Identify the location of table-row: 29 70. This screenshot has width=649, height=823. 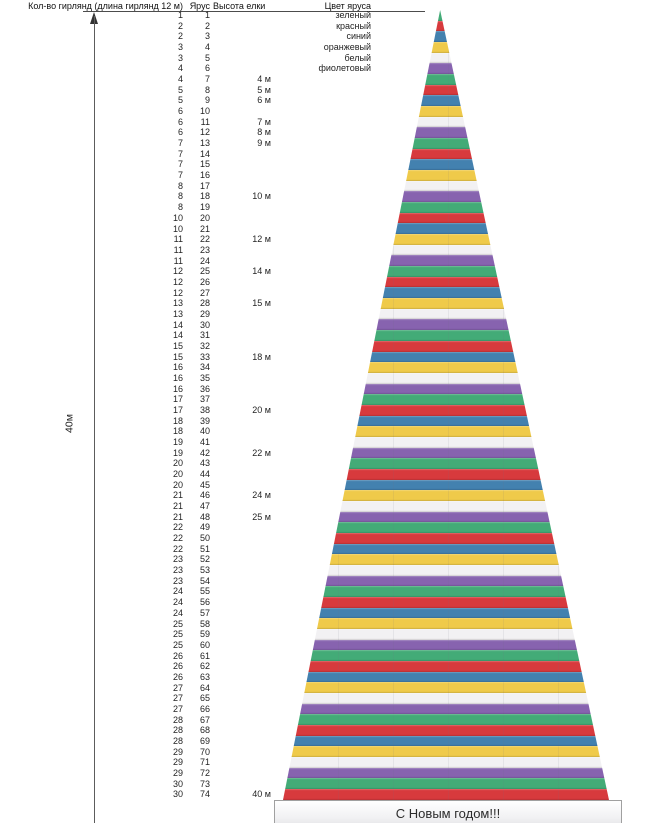
(190, 752).